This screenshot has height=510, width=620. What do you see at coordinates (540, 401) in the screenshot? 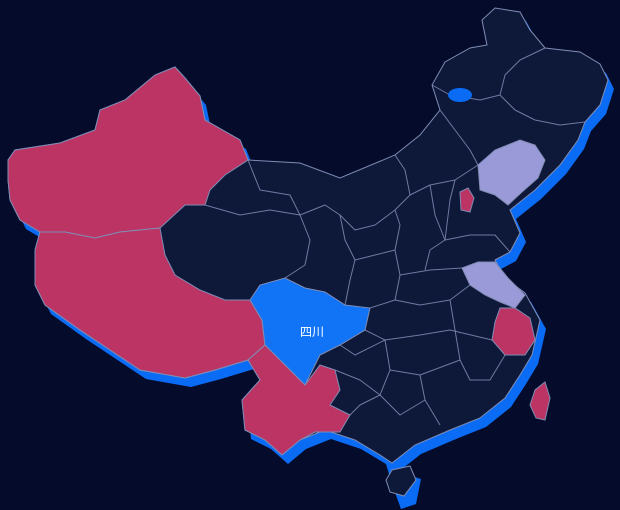
I see `taiwan-region` at bounding box center [540, 401].